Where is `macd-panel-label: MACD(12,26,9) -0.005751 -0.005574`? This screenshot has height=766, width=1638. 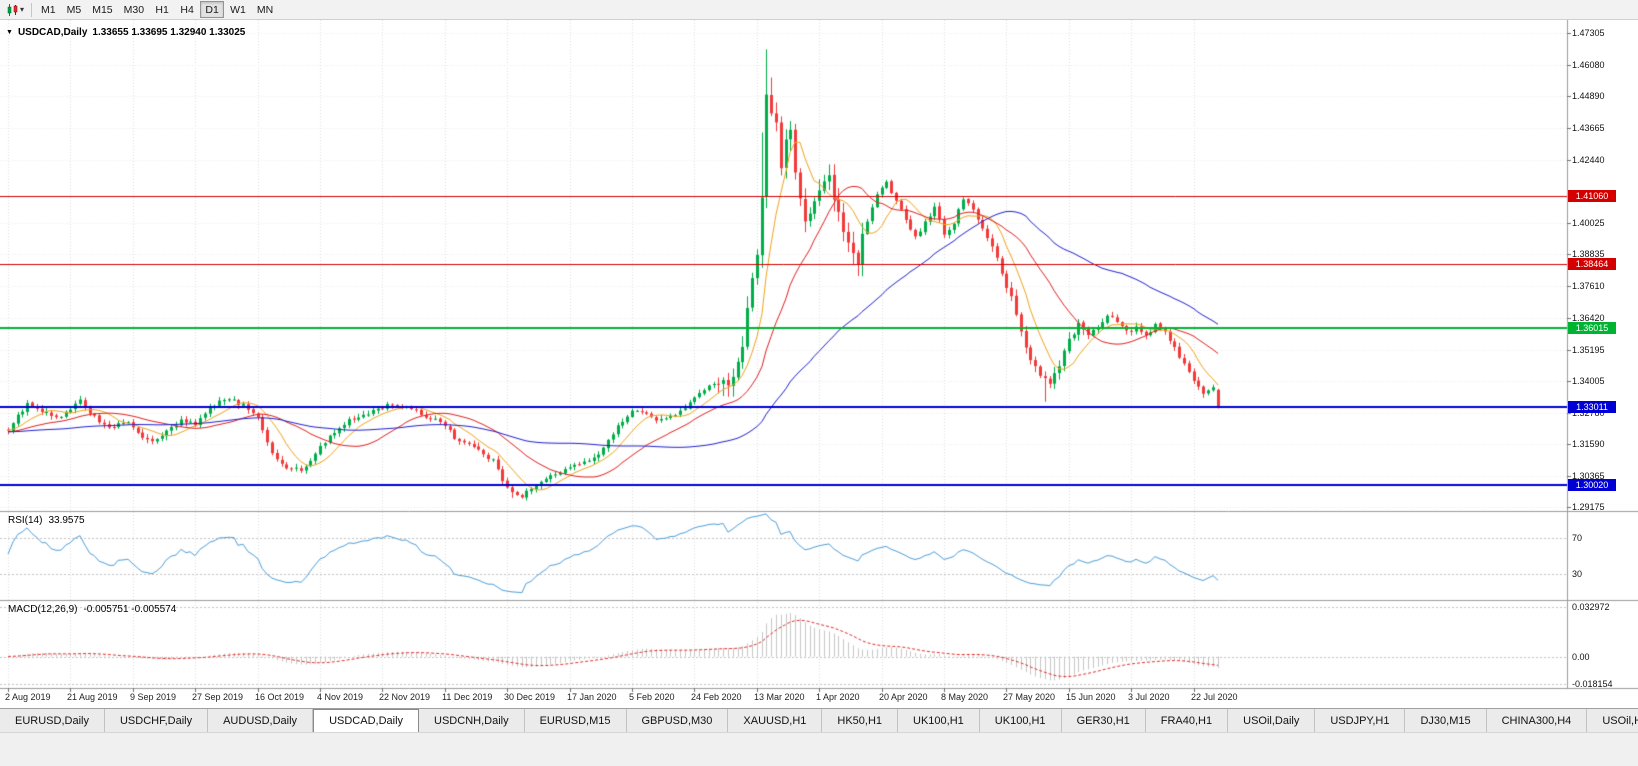
macd-panel-label: MACD(12,26,9) -0.005751 -0.005574 is located at coordinates (92, 609).